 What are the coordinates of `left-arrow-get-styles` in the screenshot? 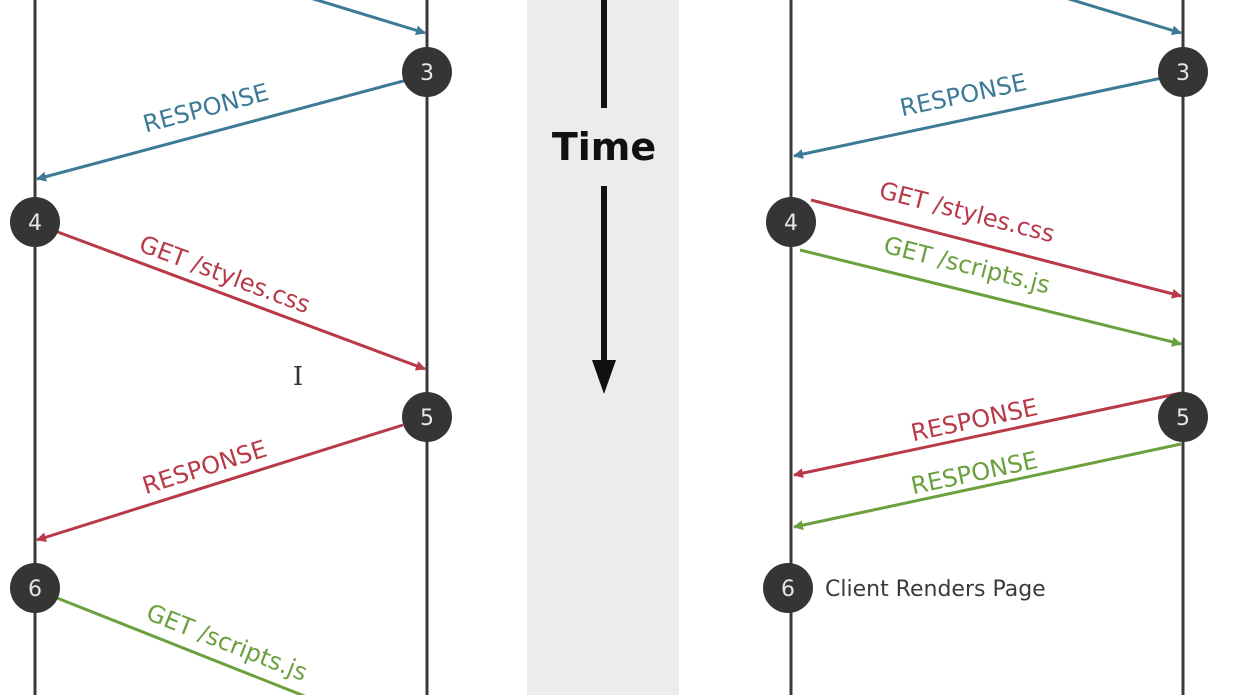 It's located at (240, 300).